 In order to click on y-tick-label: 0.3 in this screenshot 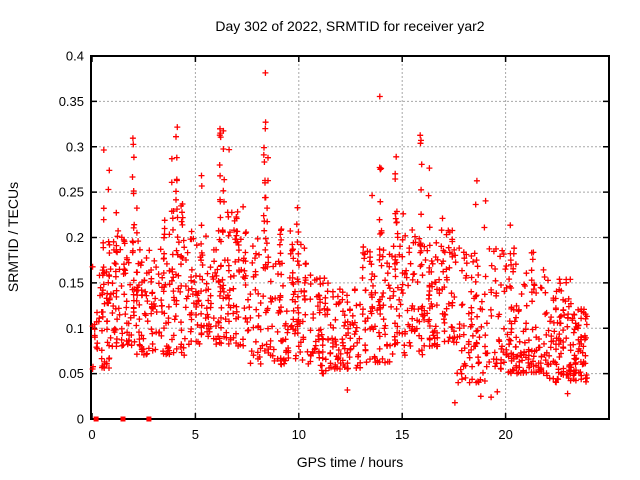, I will do `click(75, 146)`.